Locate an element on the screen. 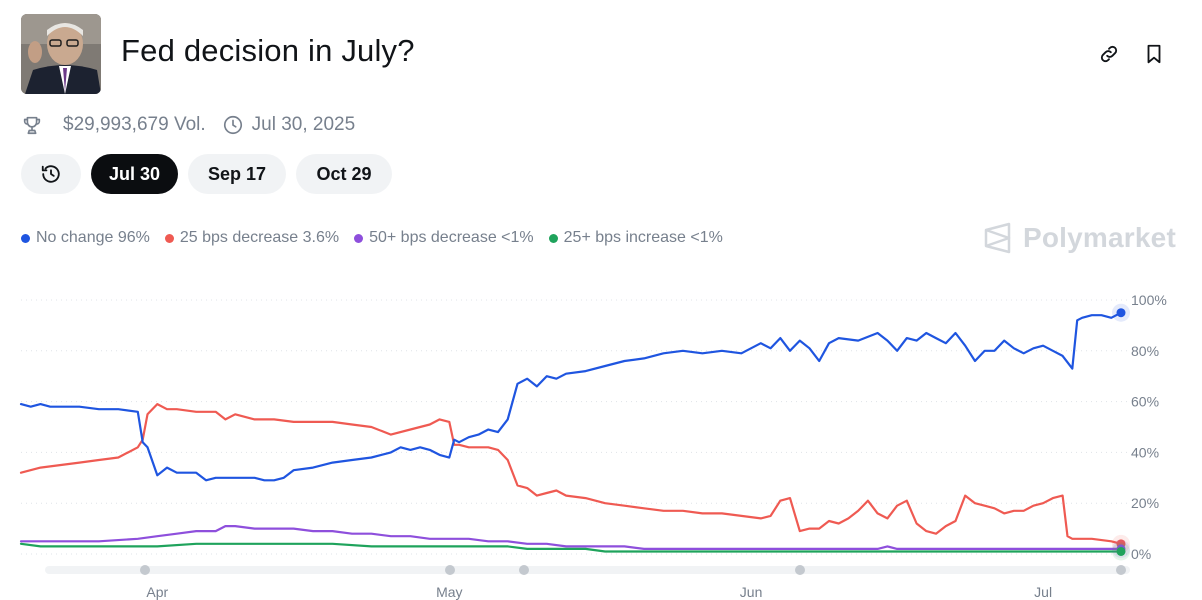 The height and width of the screenshot is (600, 1202). tab-jul-30: Jul 30 is located at coordinates (134, 174).